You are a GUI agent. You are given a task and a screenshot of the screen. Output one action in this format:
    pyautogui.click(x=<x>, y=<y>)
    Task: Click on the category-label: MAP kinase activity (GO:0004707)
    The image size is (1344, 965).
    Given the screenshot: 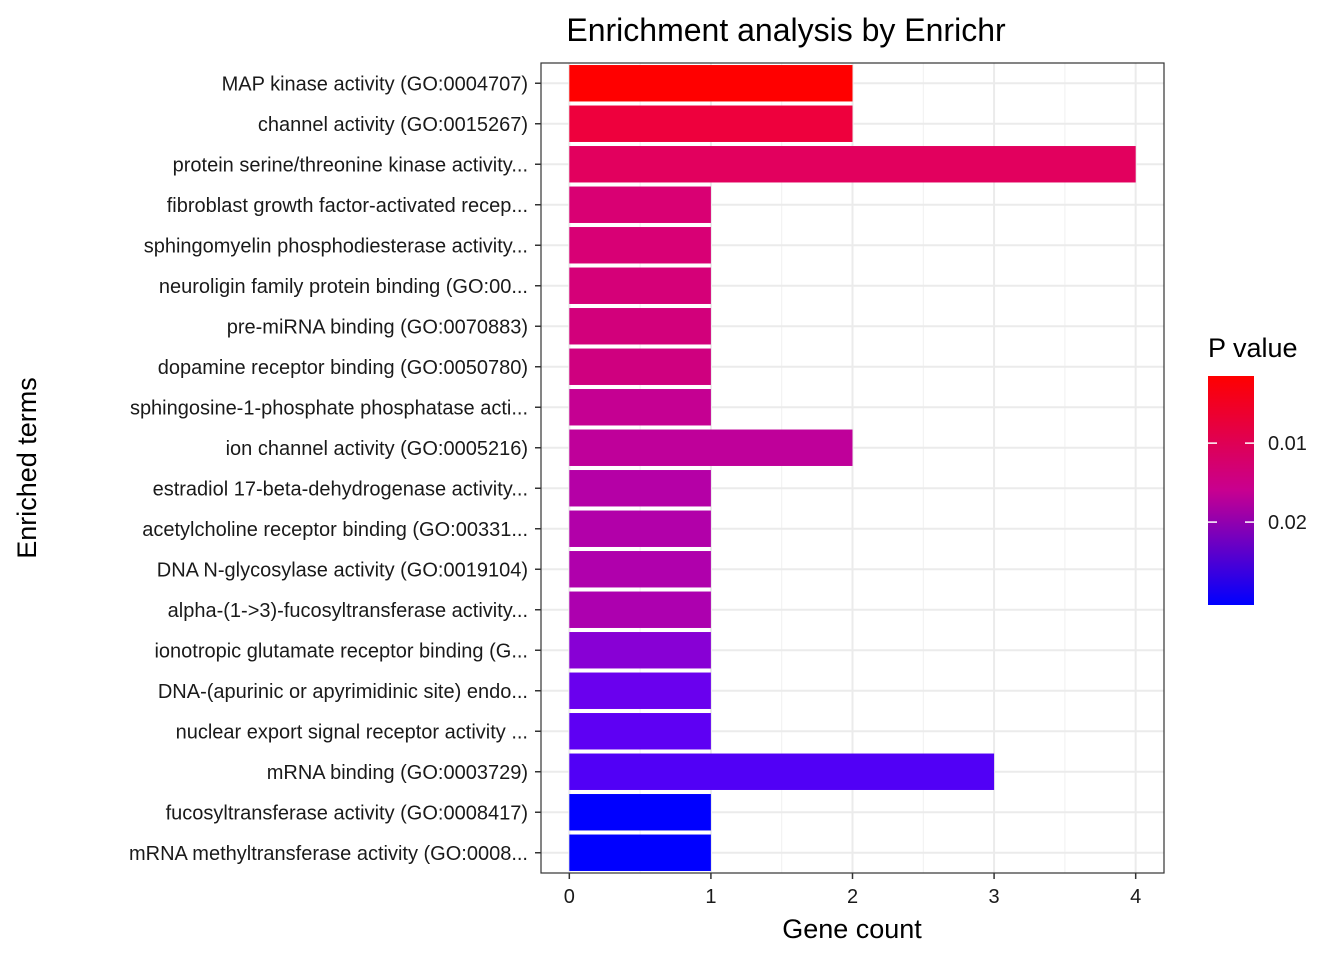 What is the action you would take?
    pyautogui.click(x=375, y=84)
    